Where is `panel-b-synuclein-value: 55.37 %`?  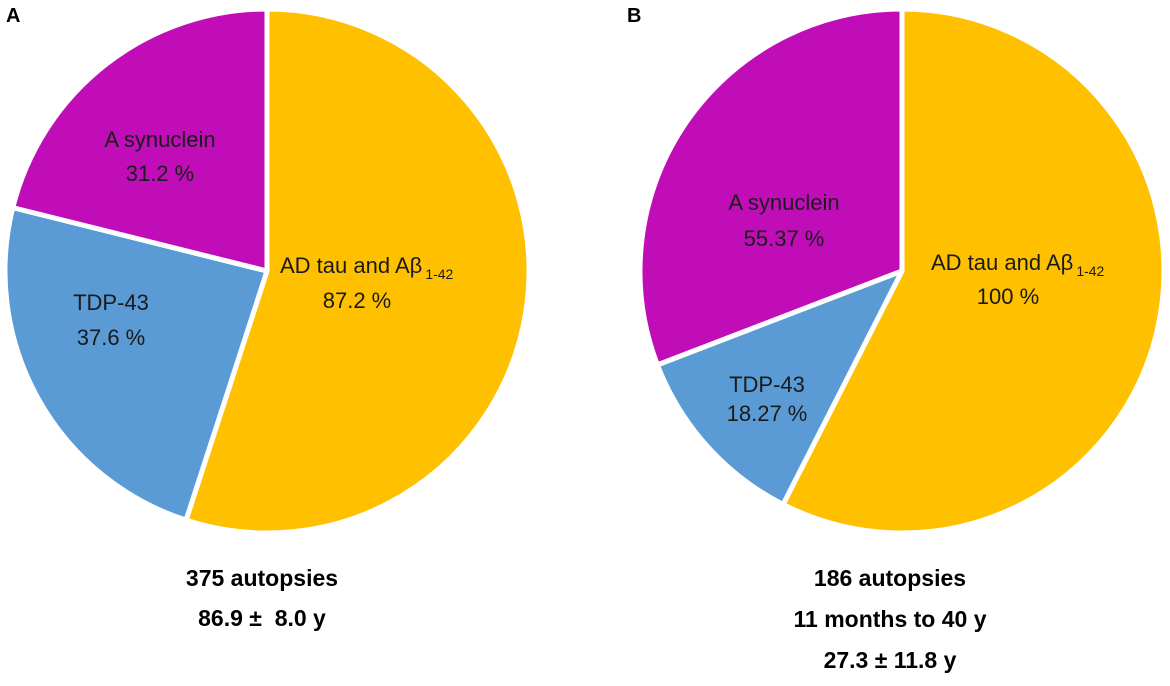 panel-b-synuclein-value: 55.37 % is located at coordinates (784, 238).